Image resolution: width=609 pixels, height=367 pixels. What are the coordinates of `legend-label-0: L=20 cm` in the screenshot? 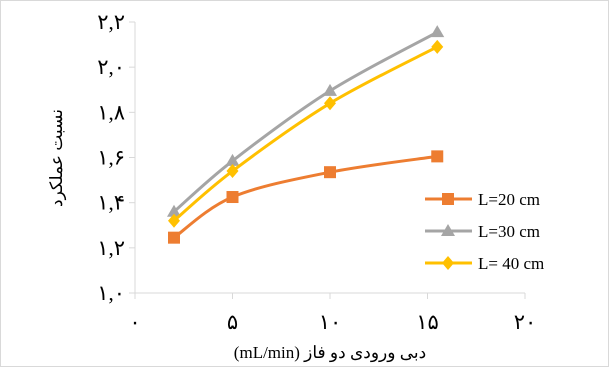 It's located at (509, 199).